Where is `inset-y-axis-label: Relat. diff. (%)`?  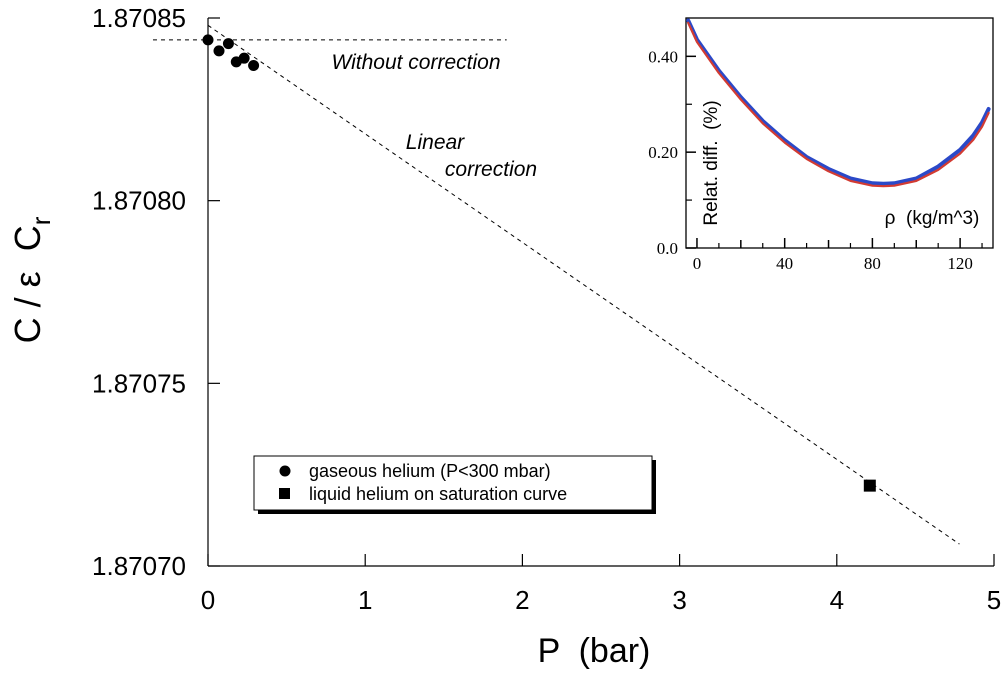
inset-y-axis-label: Relat. diff. (%) is located at coordinates (711, 162).